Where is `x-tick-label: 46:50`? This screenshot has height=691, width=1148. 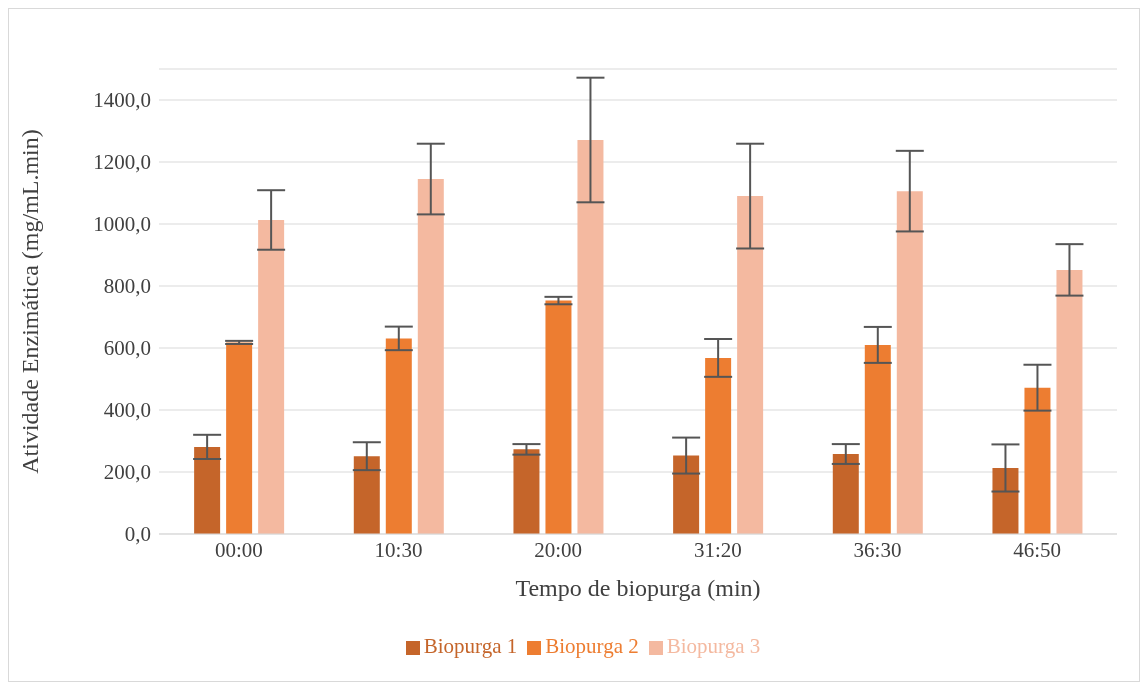 x-tick-label: 46:50 is located at coordinates (1037, 549).